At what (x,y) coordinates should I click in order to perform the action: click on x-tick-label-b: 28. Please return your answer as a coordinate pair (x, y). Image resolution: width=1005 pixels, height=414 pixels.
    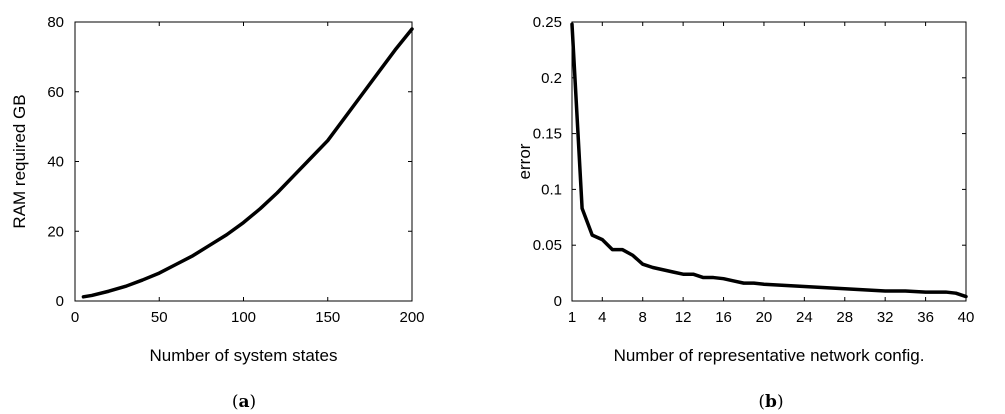
    Looking at the image, I should click on (844, 317).